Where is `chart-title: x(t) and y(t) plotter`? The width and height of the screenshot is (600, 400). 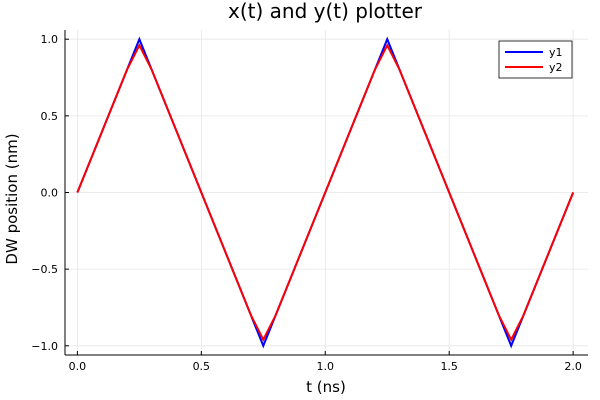
chart-title: x(t) and y(t) plotter is located at coordinates (325, 11).